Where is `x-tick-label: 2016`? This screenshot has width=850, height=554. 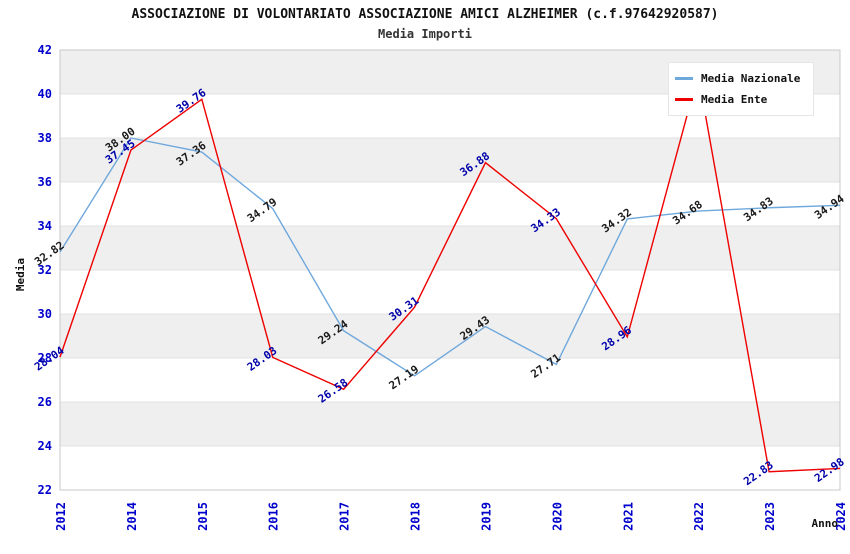 x-tick-label: 2016 is located at coordinates (274, 516).